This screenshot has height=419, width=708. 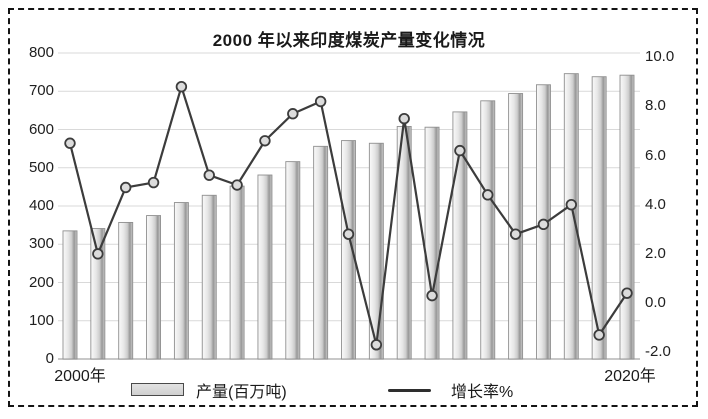 What do you see at coordinates (543, 224) in the screenshot?
I see `growth-marker-2017` at bounding box center [543, 224].